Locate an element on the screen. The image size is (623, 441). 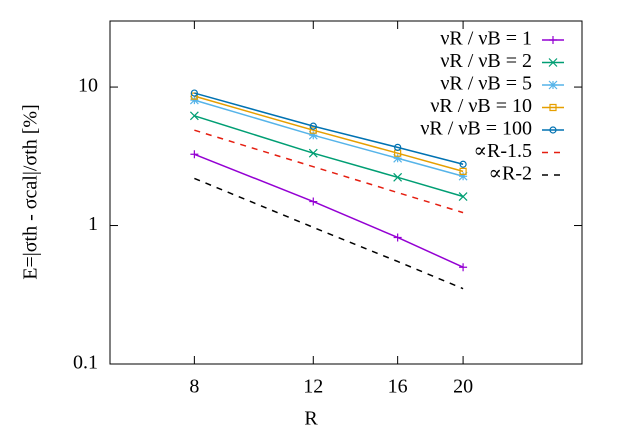
y-axis-label: E=|σth - σcal|/σth [%] is located at coordinates (31, 191).